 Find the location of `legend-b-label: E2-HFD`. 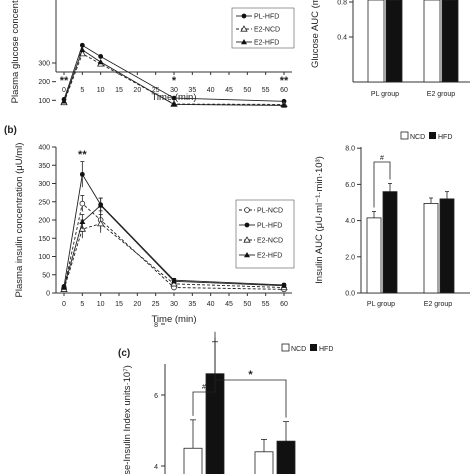

legend-b-label: E2-HFD is located at coordinates (269, 256).